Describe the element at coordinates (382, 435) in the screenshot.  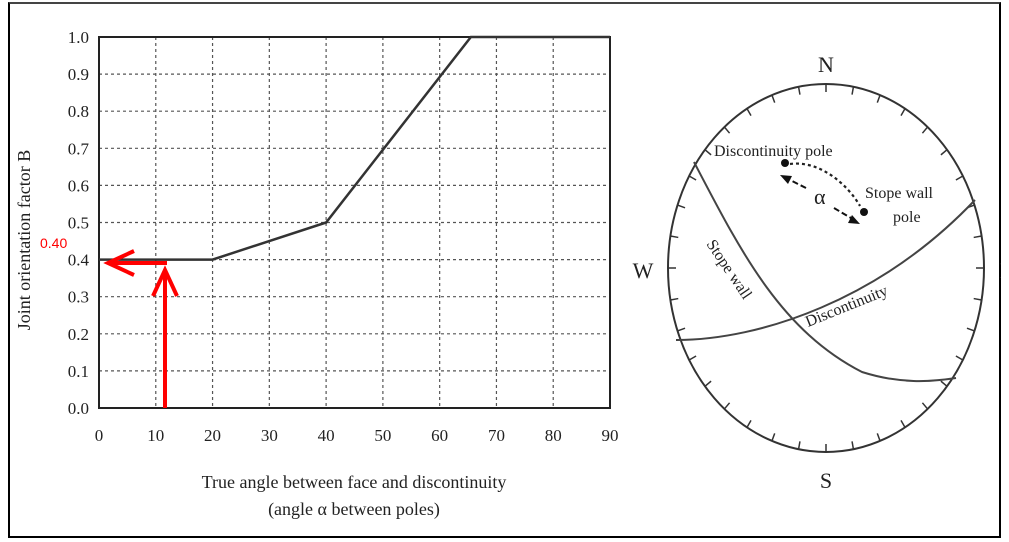
I see `x-tick-label: 50` at that location.